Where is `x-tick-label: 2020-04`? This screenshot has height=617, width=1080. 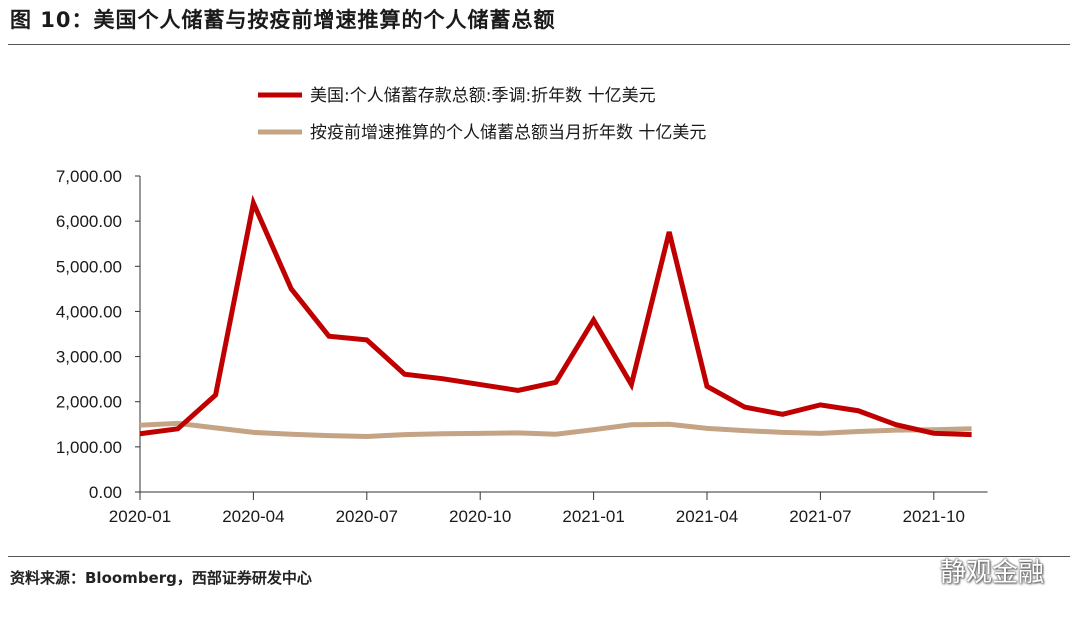 x-tick-label: 2020-04 is located at coordinates (253, 516).